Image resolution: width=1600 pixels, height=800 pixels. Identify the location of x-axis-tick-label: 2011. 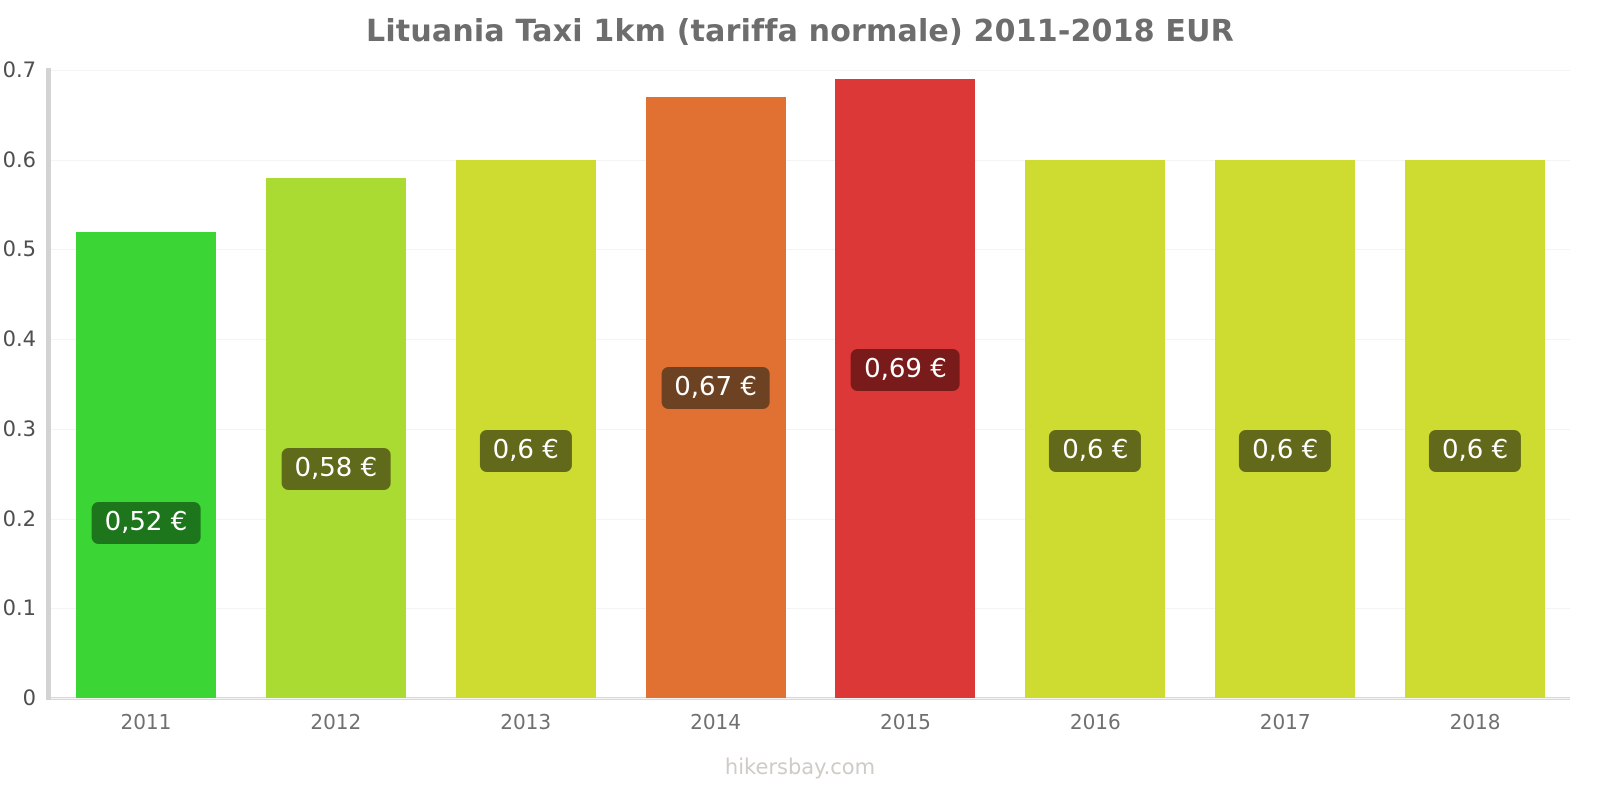
(146, 722).